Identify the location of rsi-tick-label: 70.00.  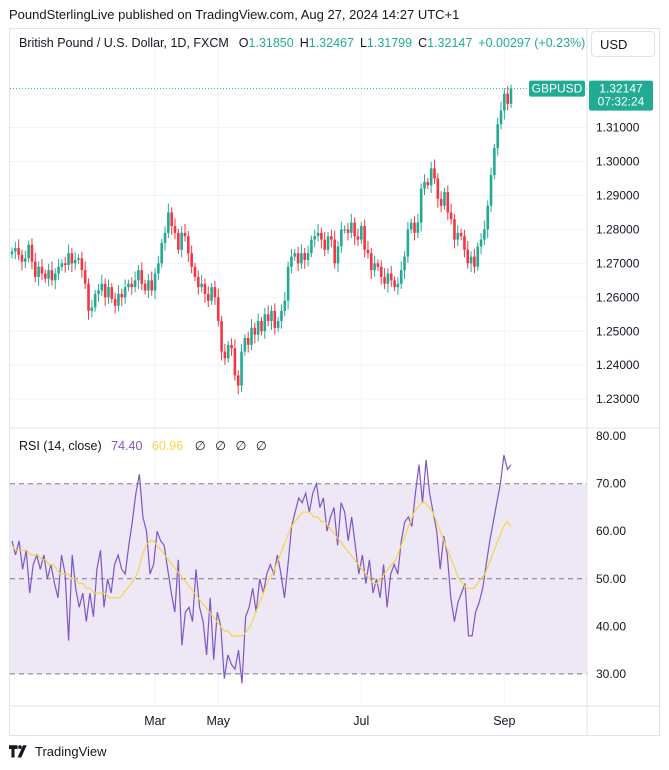
(611, 484).